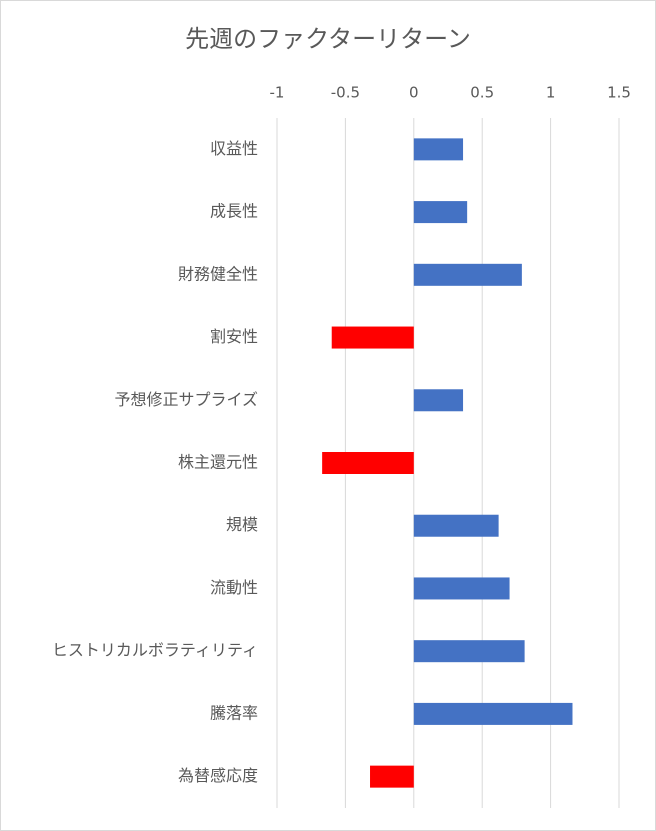  I want to click on y-tick-label: 収益性, so click(234, 148).